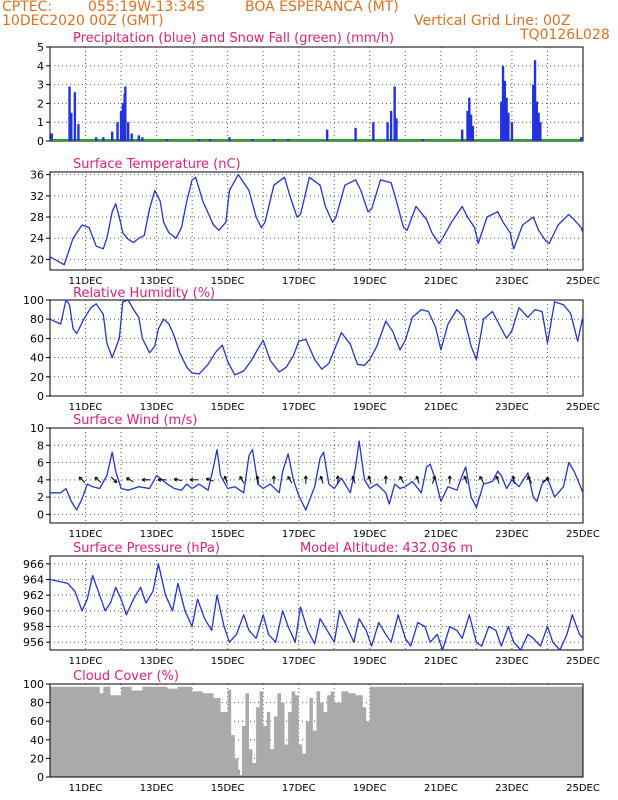 This screenshot has width=618, height=800. Describe the element at coordinates (33, 611) in the screenshot. I see `y-tick-label: 960` at that location.